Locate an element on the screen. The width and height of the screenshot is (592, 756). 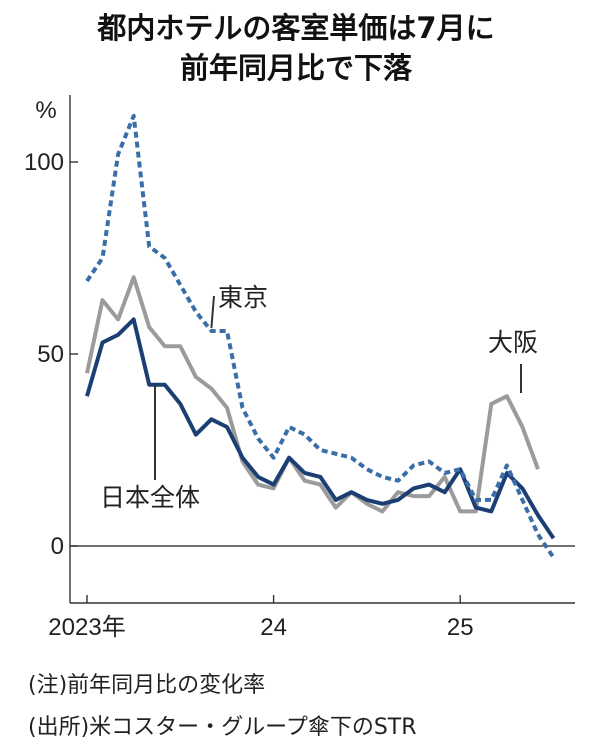
y-tick-label: 50 is located at coordinates (50, 354).